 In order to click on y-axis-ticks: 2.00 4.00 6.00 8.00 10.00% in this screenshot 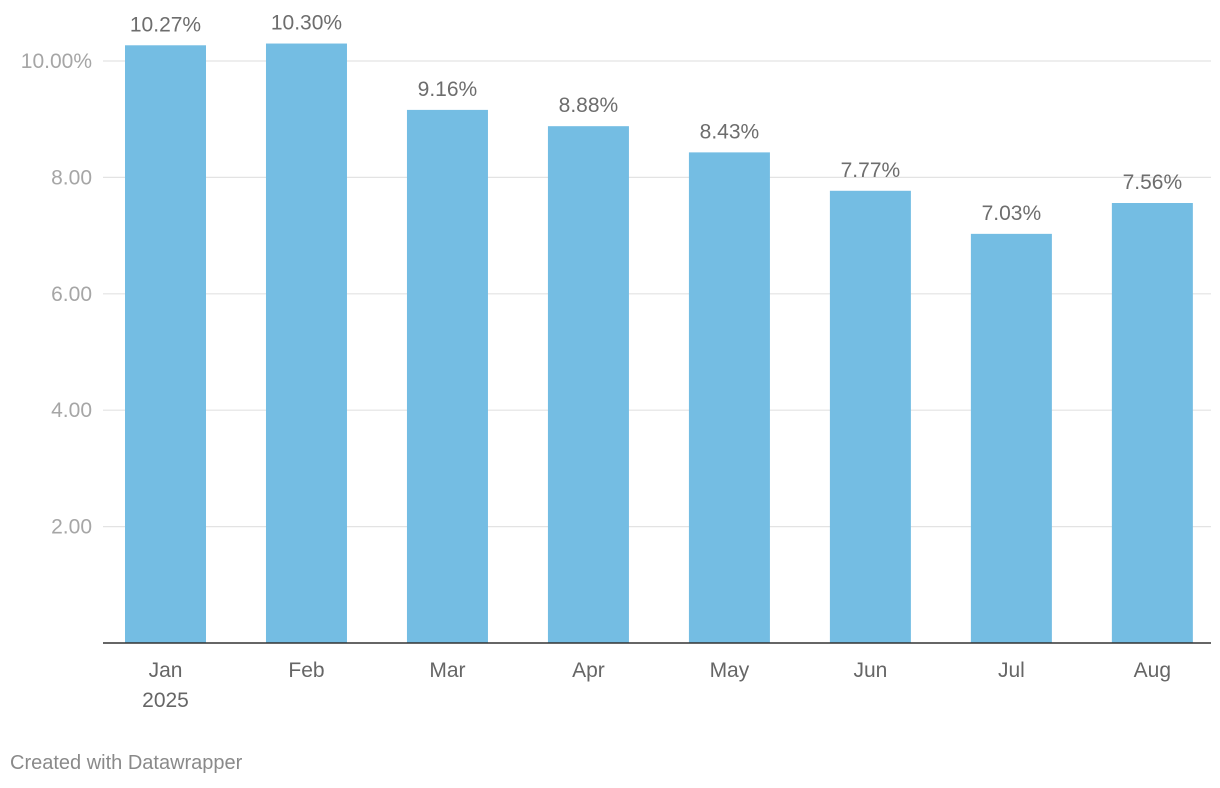, I will do `click(56, 294)`.